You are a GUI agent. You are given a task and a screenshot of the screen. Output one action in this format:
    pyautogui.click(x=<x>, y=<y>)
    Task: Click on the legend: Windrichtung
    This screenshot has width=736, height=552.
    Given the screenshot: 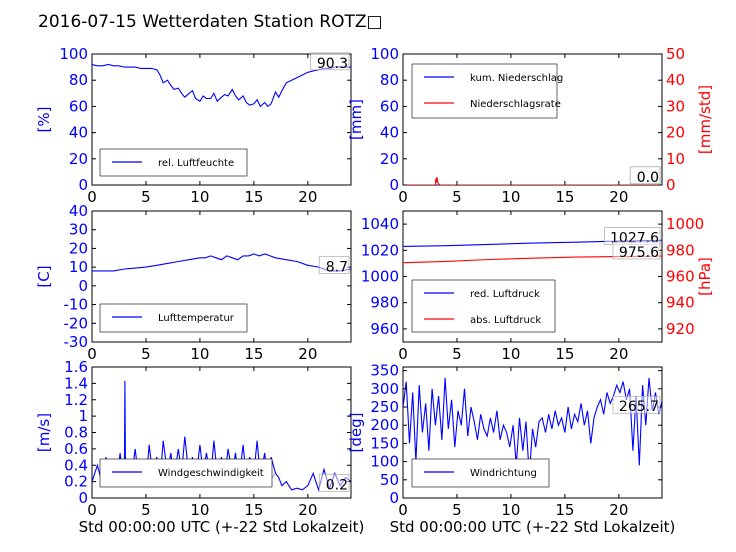 What is the action you would take?
    pyautogui.click(x=480, y=473)
    